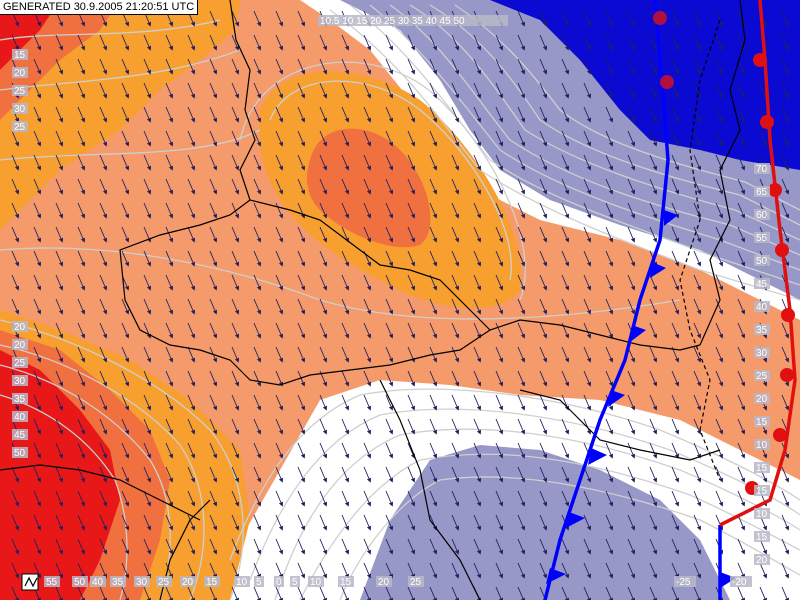 The height and width of the screenshot is (600, 800). I want to click on svg-text: 20, so click(20, 345).